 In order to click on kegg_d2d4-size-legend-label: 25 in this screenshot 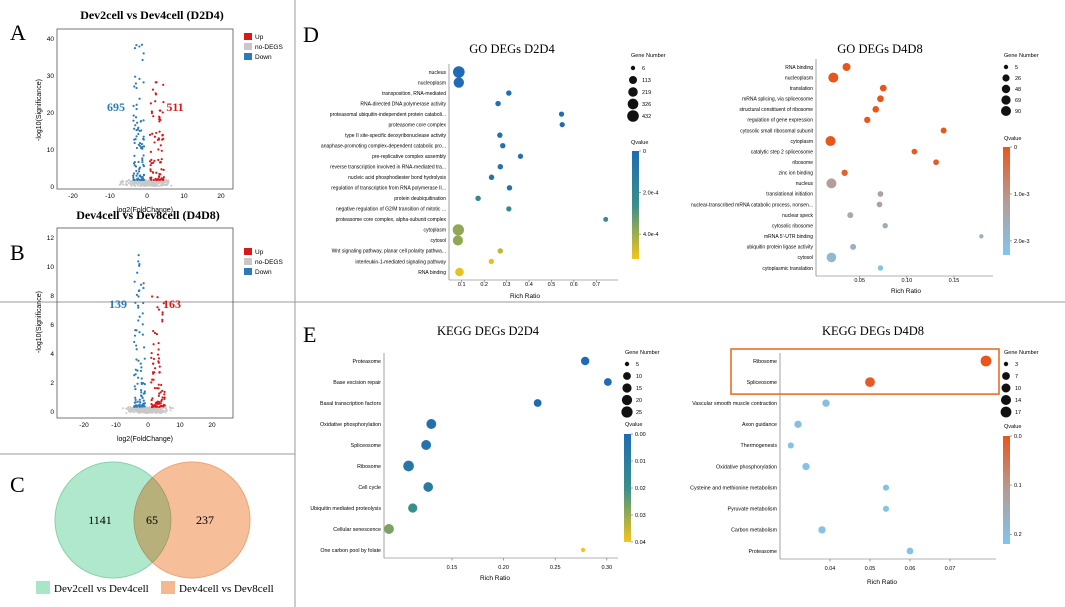, I will do `click(639, 413)`.